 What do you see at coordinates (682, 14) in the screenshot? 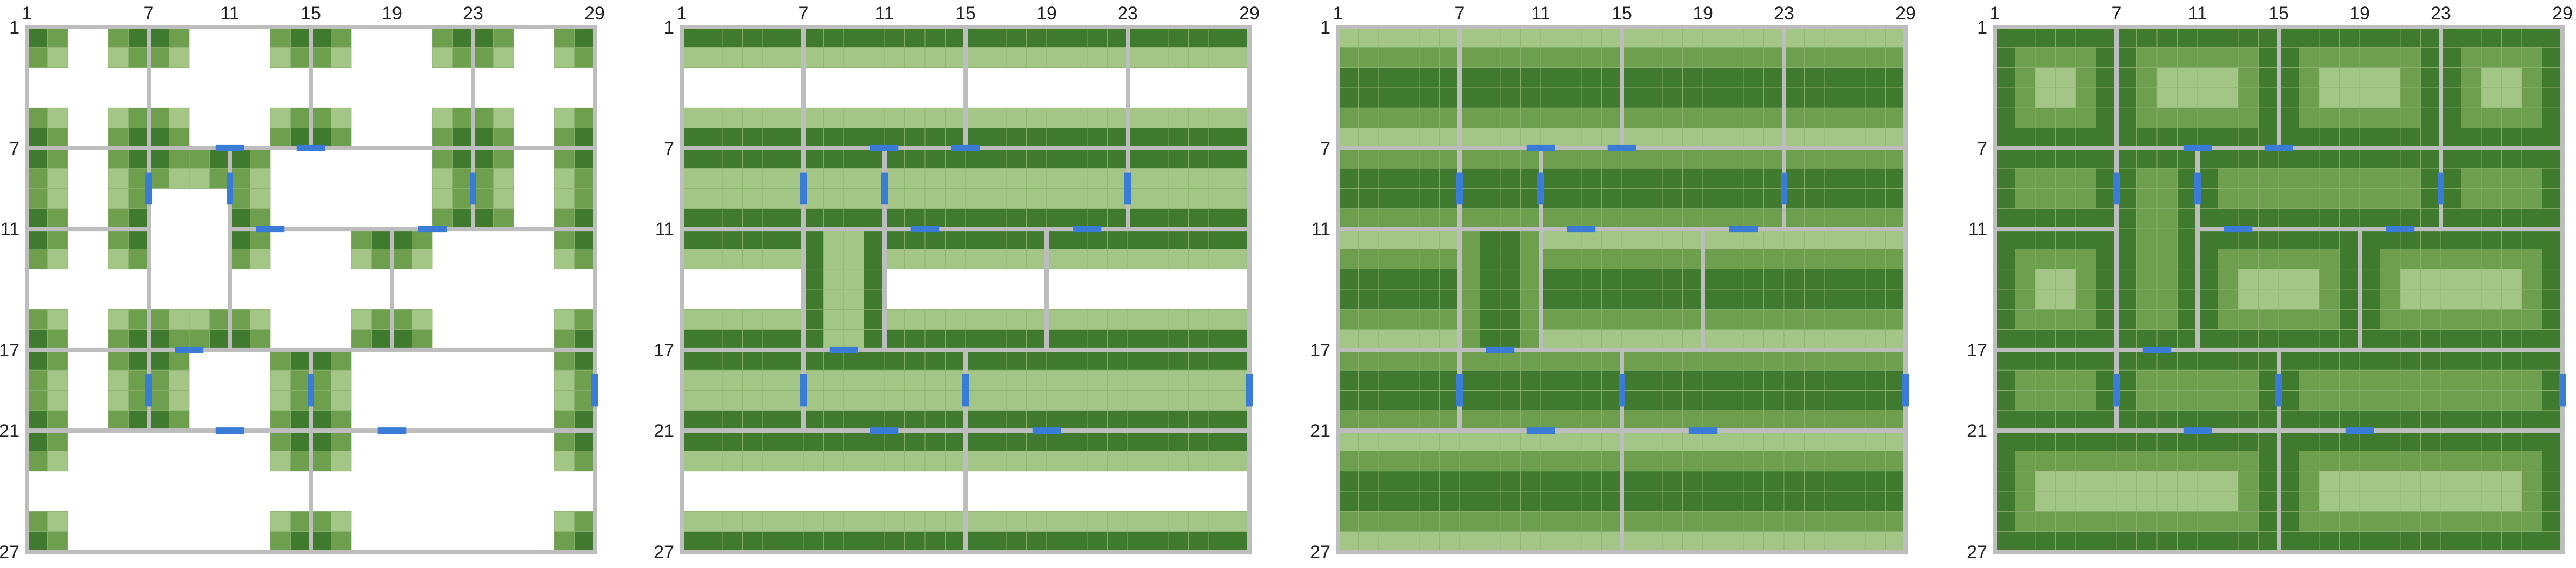
I see `x-tick-label: 1` at bounding box center [682, 14].